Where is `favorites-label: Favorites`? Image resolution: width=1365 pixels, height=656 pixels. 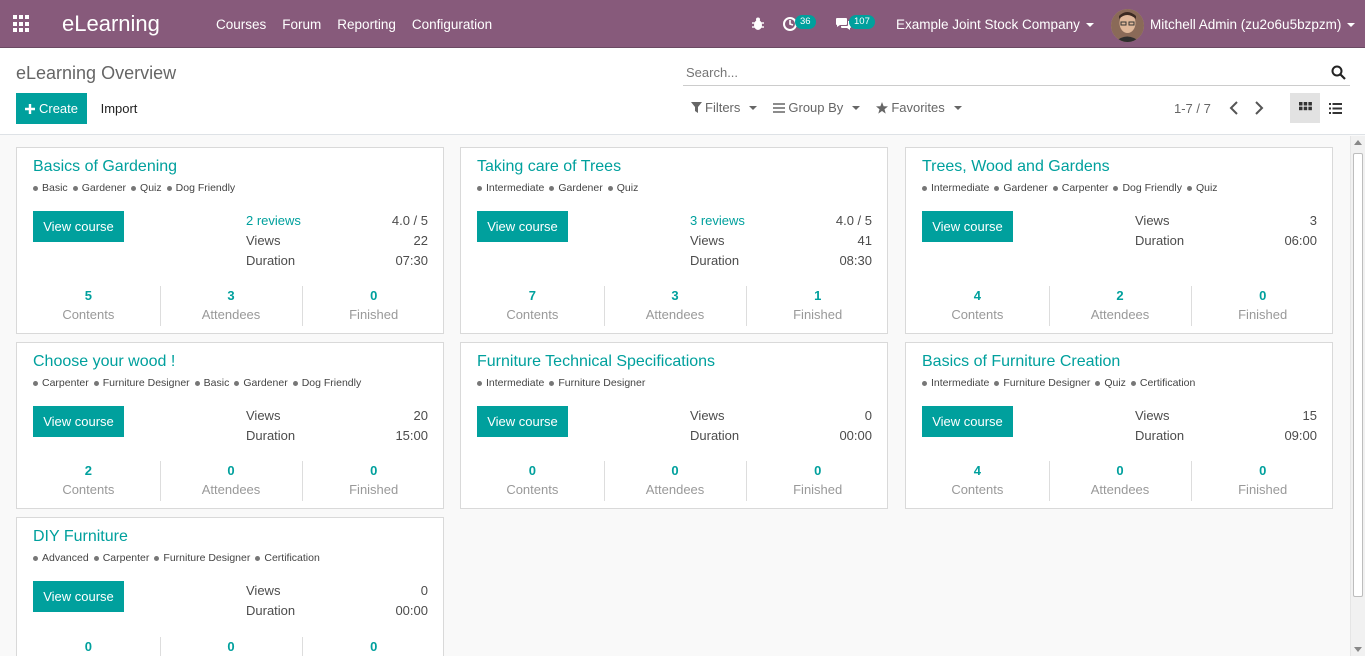 favorites-label: Favorites is located at coordinates (918, 107).